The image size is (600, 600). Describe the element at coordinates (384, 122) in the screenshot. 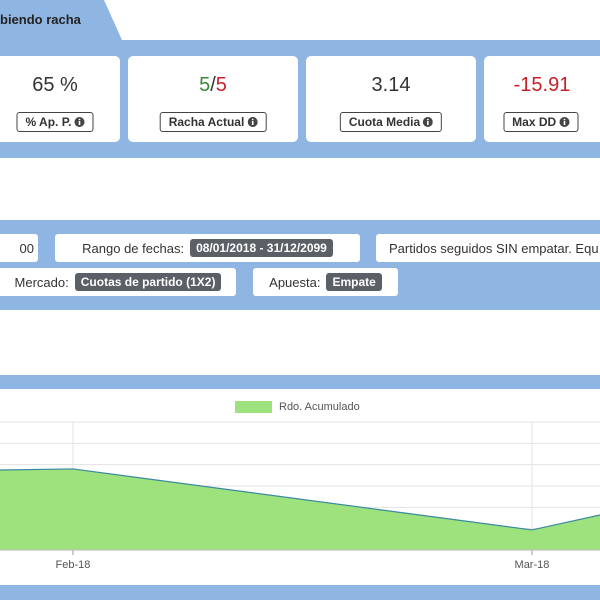

I see `stat-label-text: Cuota Media` at that location.